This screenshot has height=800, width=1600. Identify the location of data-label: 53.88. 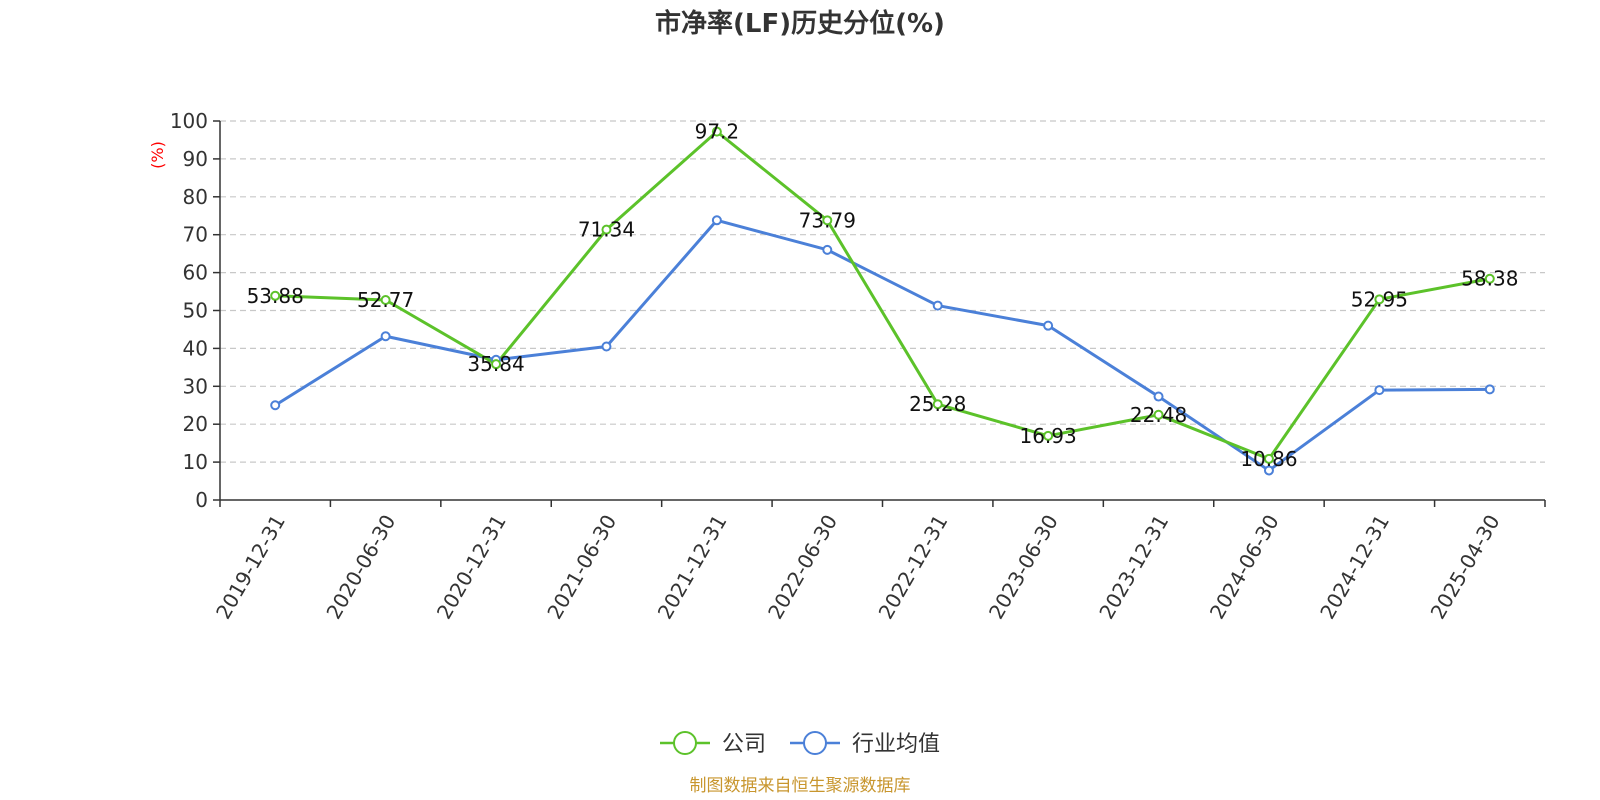
(275, 296).